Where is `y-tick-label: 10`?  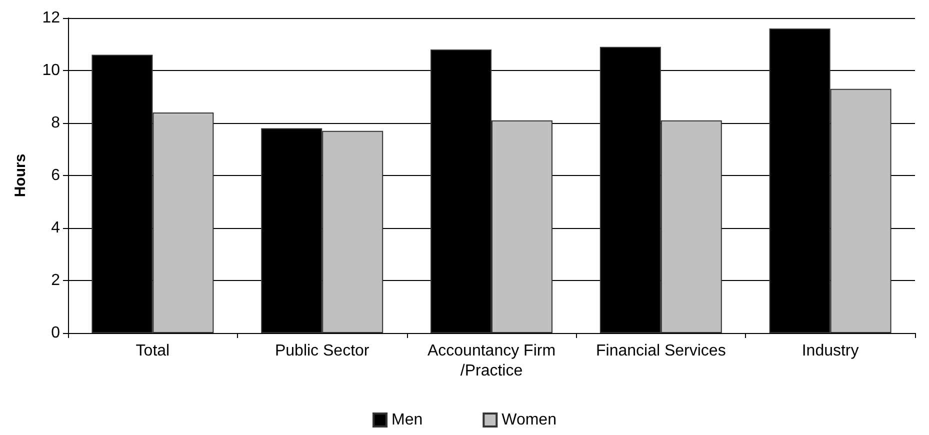
y-tick-label: 10 is located at coordinates (51, 70).